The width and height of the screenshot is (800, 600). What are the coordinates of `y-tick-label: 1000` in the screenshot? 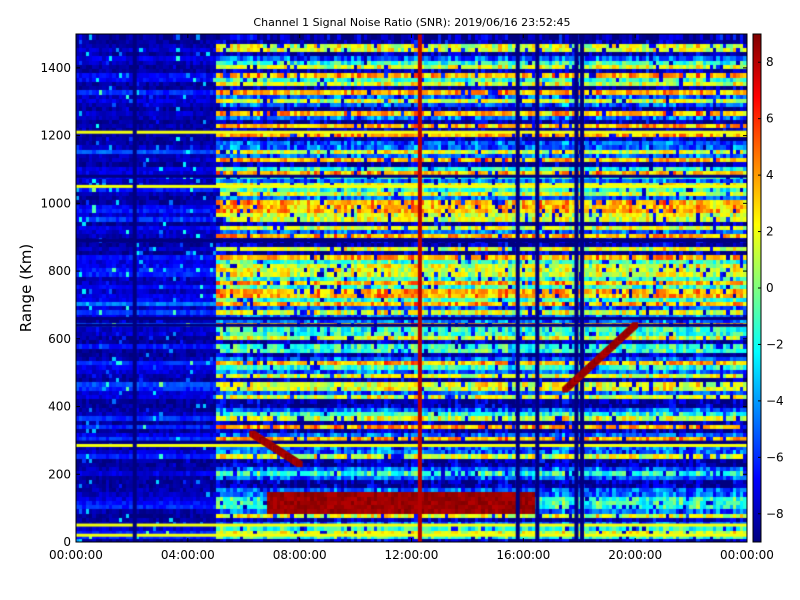 It's located at (55, 203).